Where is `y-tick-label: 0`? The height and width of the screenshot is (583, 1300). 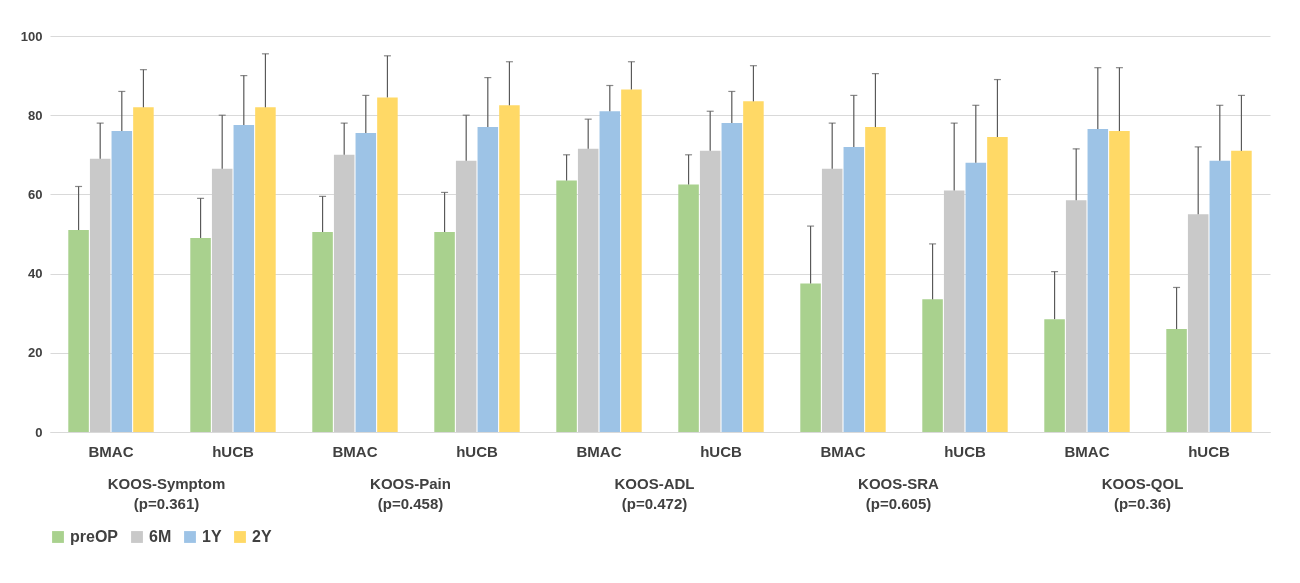 y-tick-label: 0 is located at coordinates (39, 432).